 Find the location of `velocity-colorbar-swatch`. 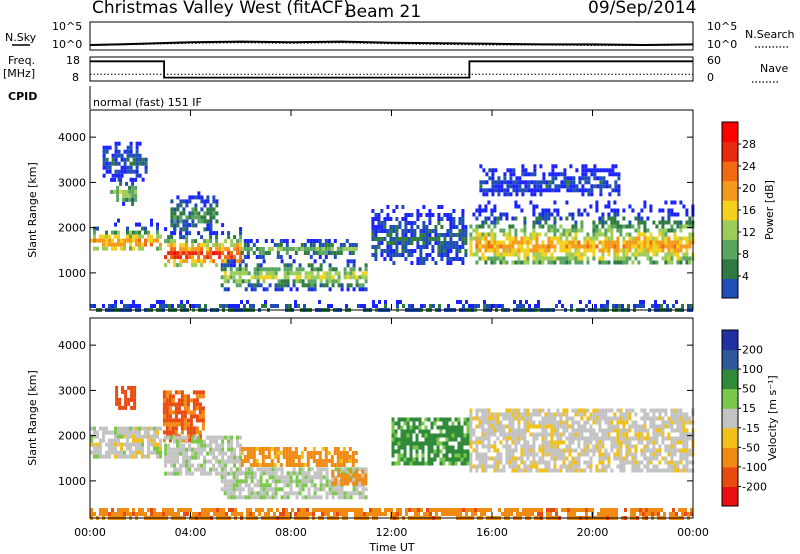

velocity-colorbar-swatch is located at coordinates (730, 340).